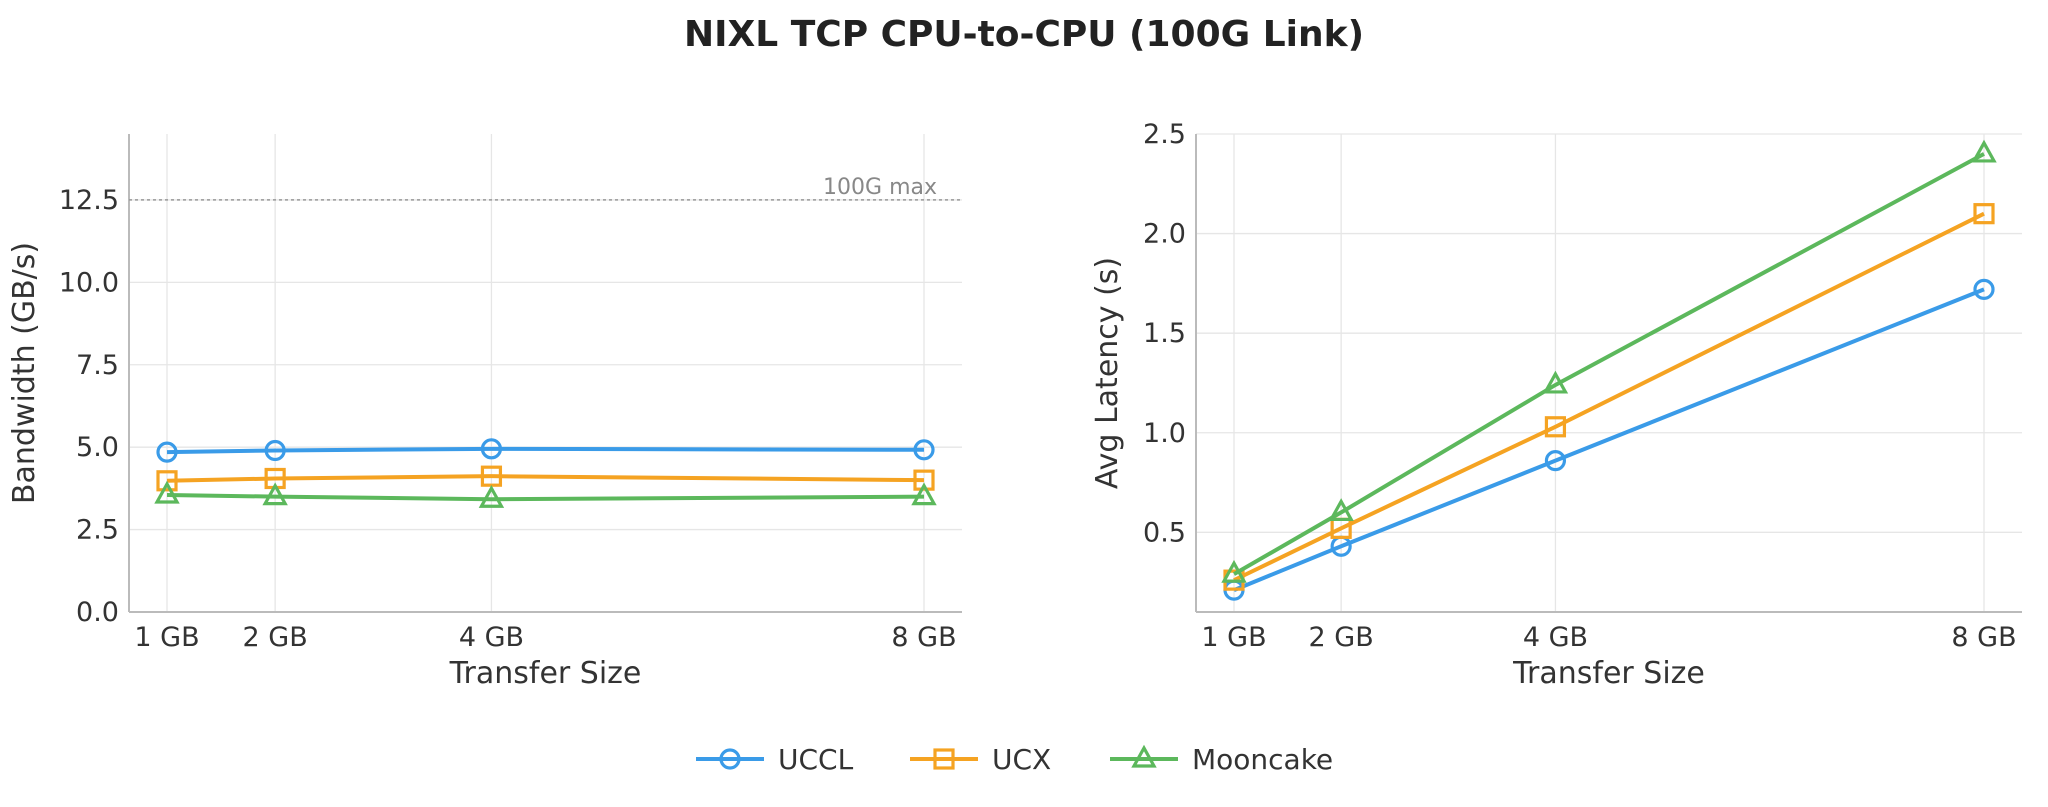  What do you see at coordinates (980, 759) in the screenshot?
I see `legend-entry-ucx: UCX` at bounding box center [980, 759].